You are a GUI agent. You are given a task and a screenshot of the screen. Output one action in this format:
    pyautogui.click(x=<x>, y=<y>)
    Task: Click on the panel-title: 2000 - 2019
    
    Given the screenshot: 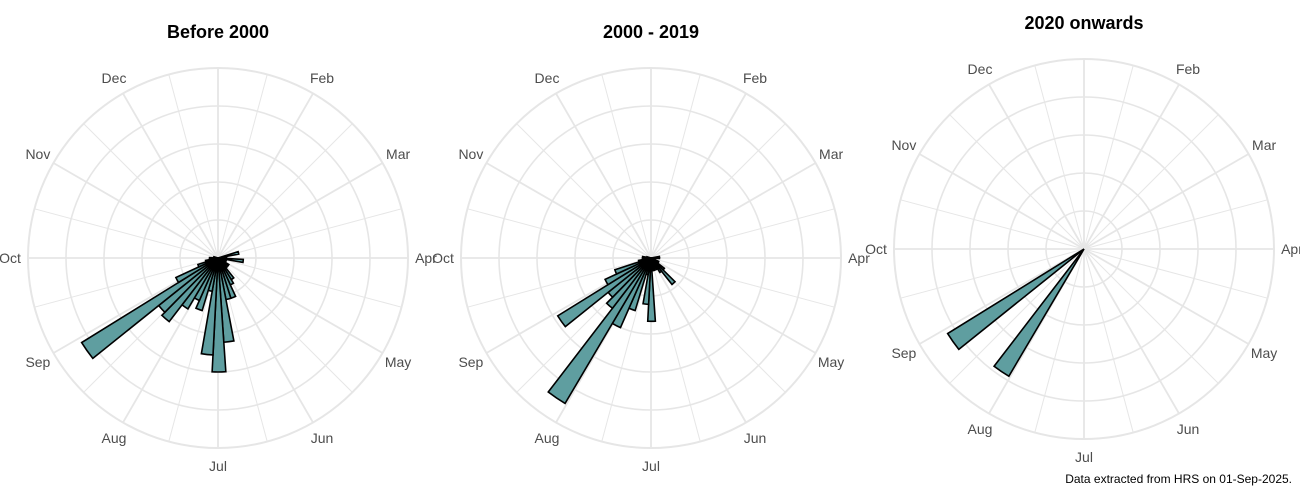 What is the action you would take?
    pyautogui.click(x=651, y=32)
    